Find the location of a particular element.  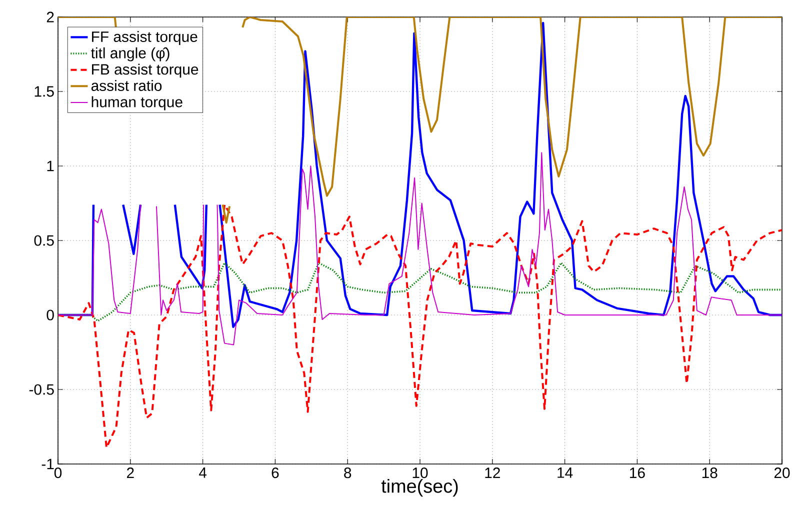

x-tick-label: 16 is located at coordinates (637, 473).